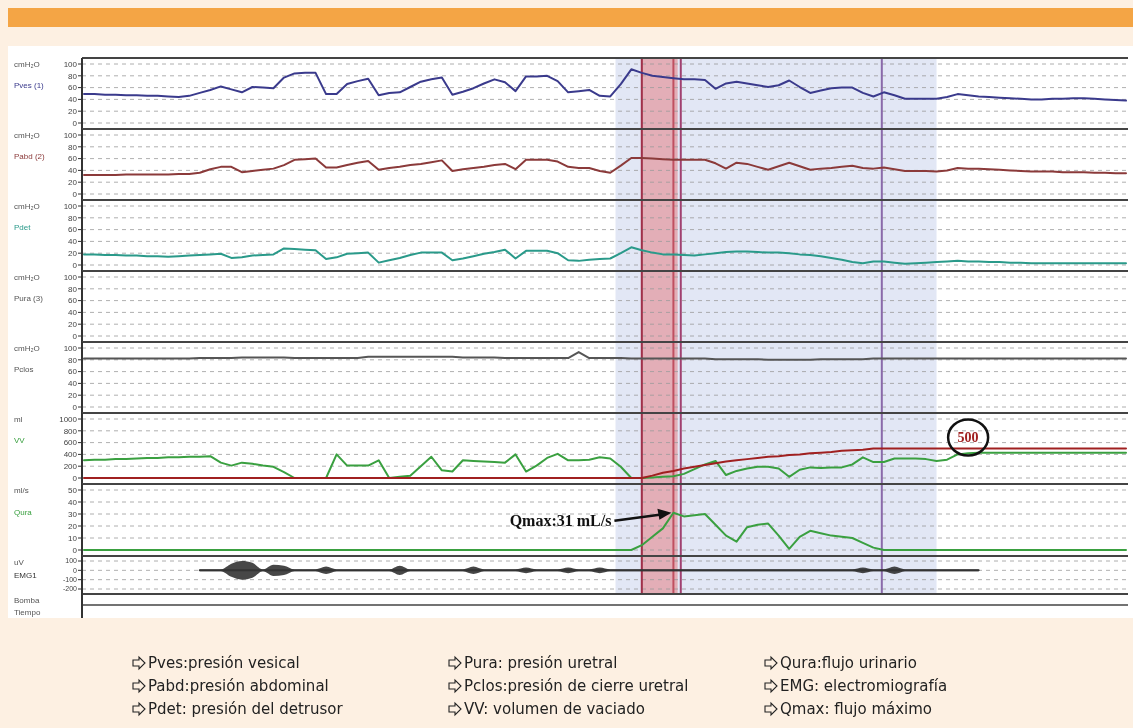 The height and width of the screenshot is (728, 1133). I want to click on y-tick-label: 1000, so click(68, 419).